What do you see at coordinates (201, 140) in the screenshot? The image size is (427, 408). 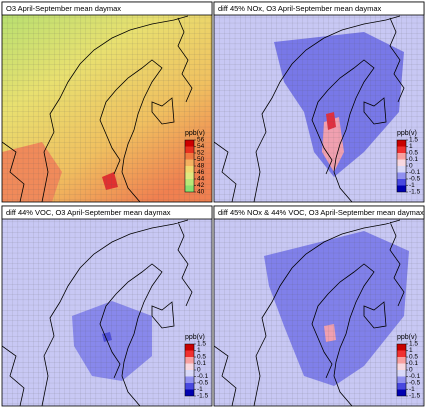 I see `colorbar-label: 56` at bounding box center [201, 140].